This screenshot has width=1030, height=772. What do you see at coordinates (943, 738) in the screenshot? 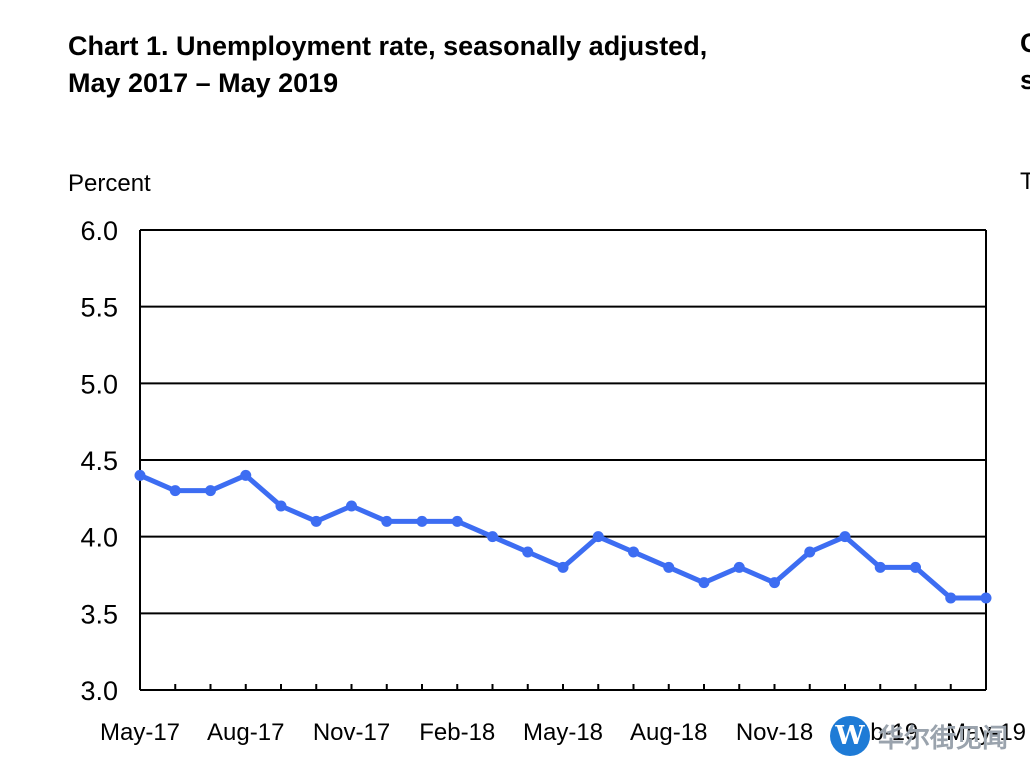
I see `watermark-text: 华尔街见闻` at bounding box center [943, 738].